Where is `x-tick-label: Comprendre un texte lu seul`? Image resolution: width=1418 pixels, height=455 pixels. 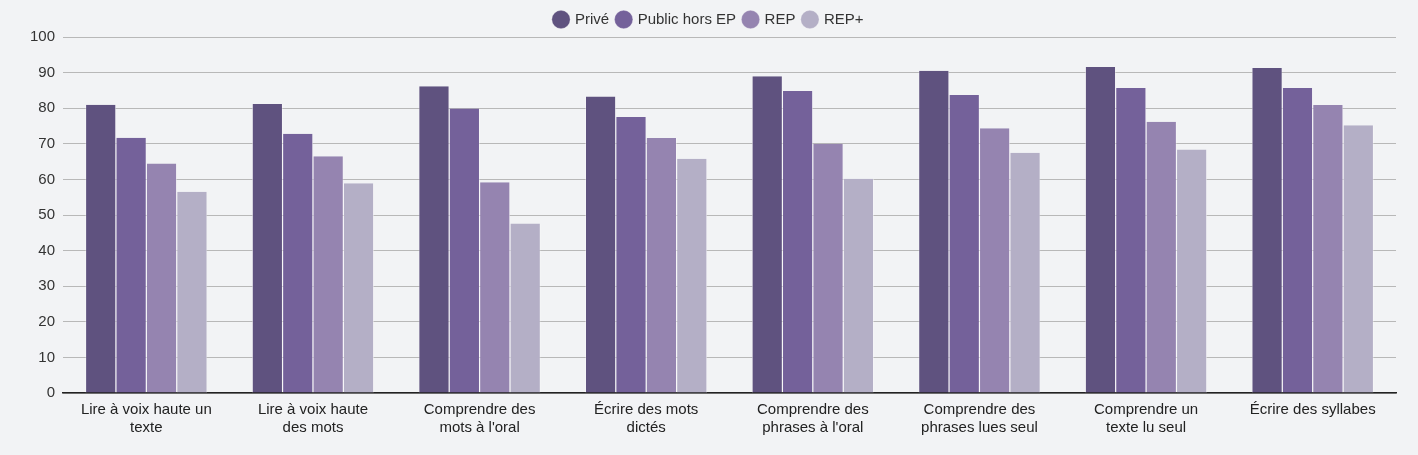 x-tick-label: Comprendre un texte lu seul is located at coordinates (1146, 418).